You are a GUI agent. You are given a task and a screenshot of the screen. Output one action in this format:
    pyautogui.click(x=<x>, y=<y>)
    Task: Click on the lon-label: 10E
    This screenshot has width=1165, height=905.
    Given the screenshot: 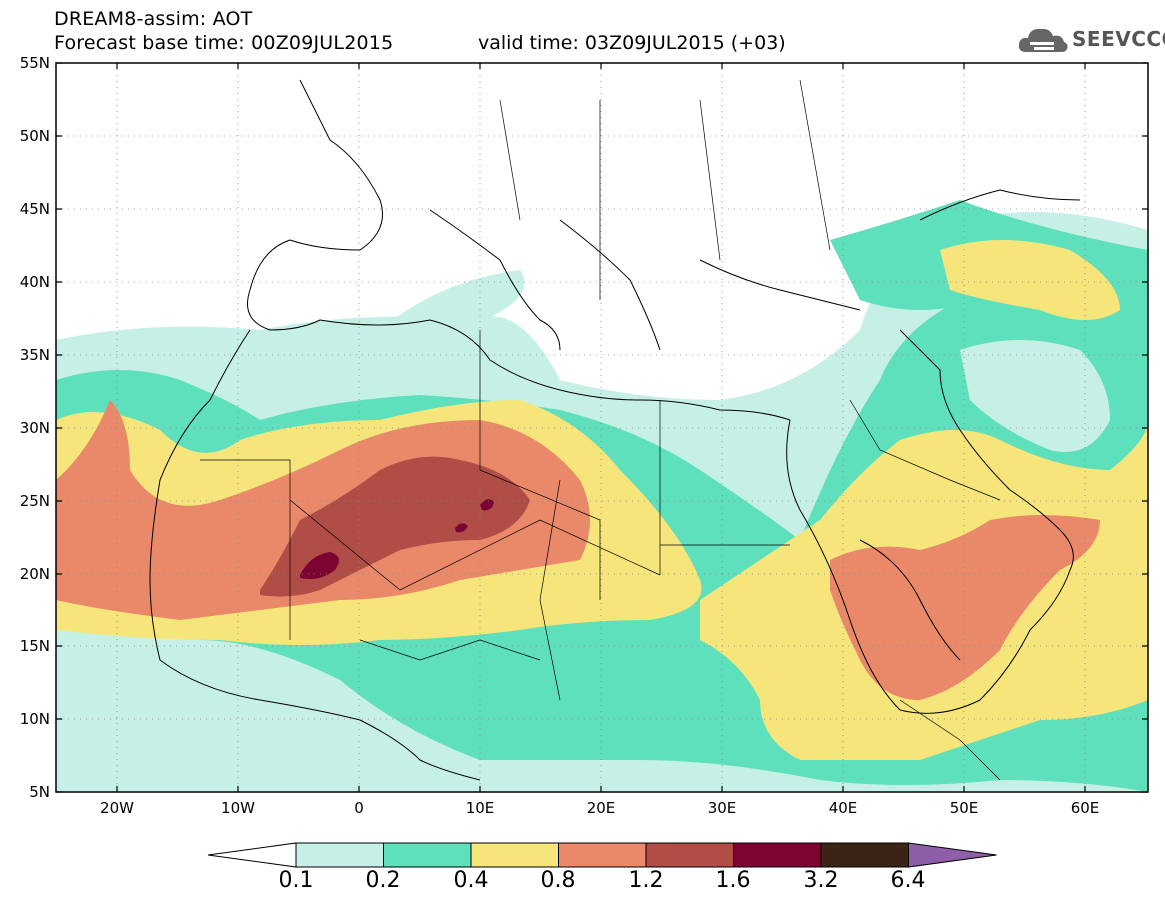 What is the action you would take?
    pyautogui.click(x=480, y=808)
    